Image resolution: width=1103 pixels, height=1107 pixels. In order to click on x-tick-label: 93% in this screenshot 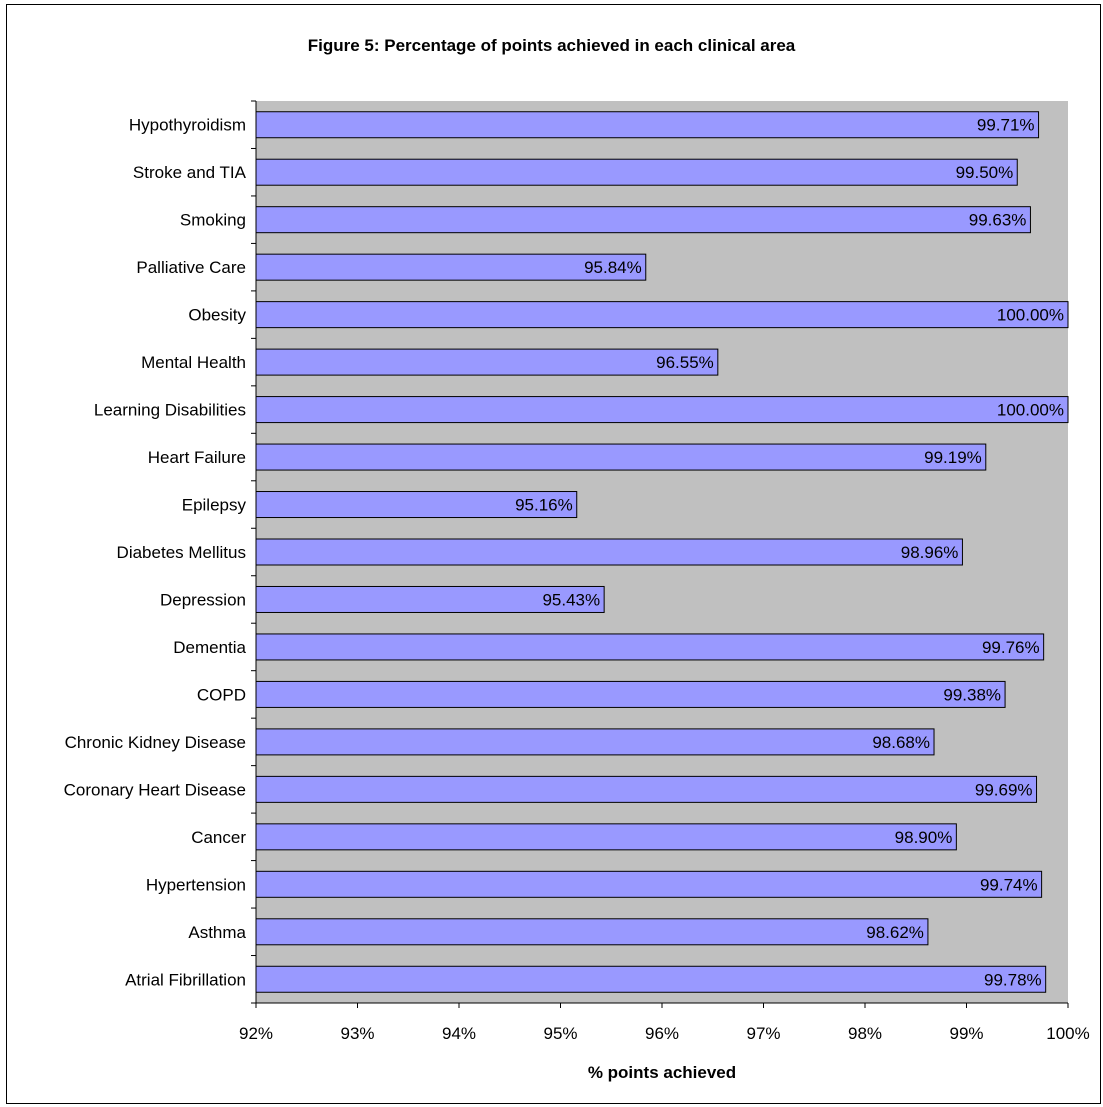, I will do `click(357, 1033)`.